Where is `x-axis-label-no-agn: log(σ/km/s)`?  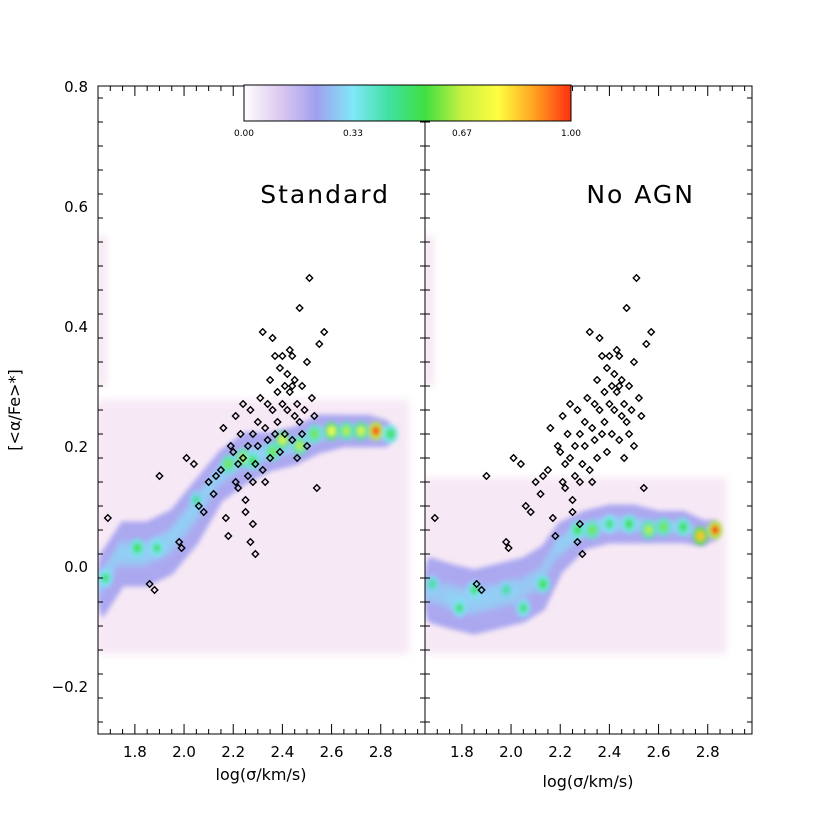
x-axis-label-no-agn: log(σ/km/s) is located at coordinates (588, 781).